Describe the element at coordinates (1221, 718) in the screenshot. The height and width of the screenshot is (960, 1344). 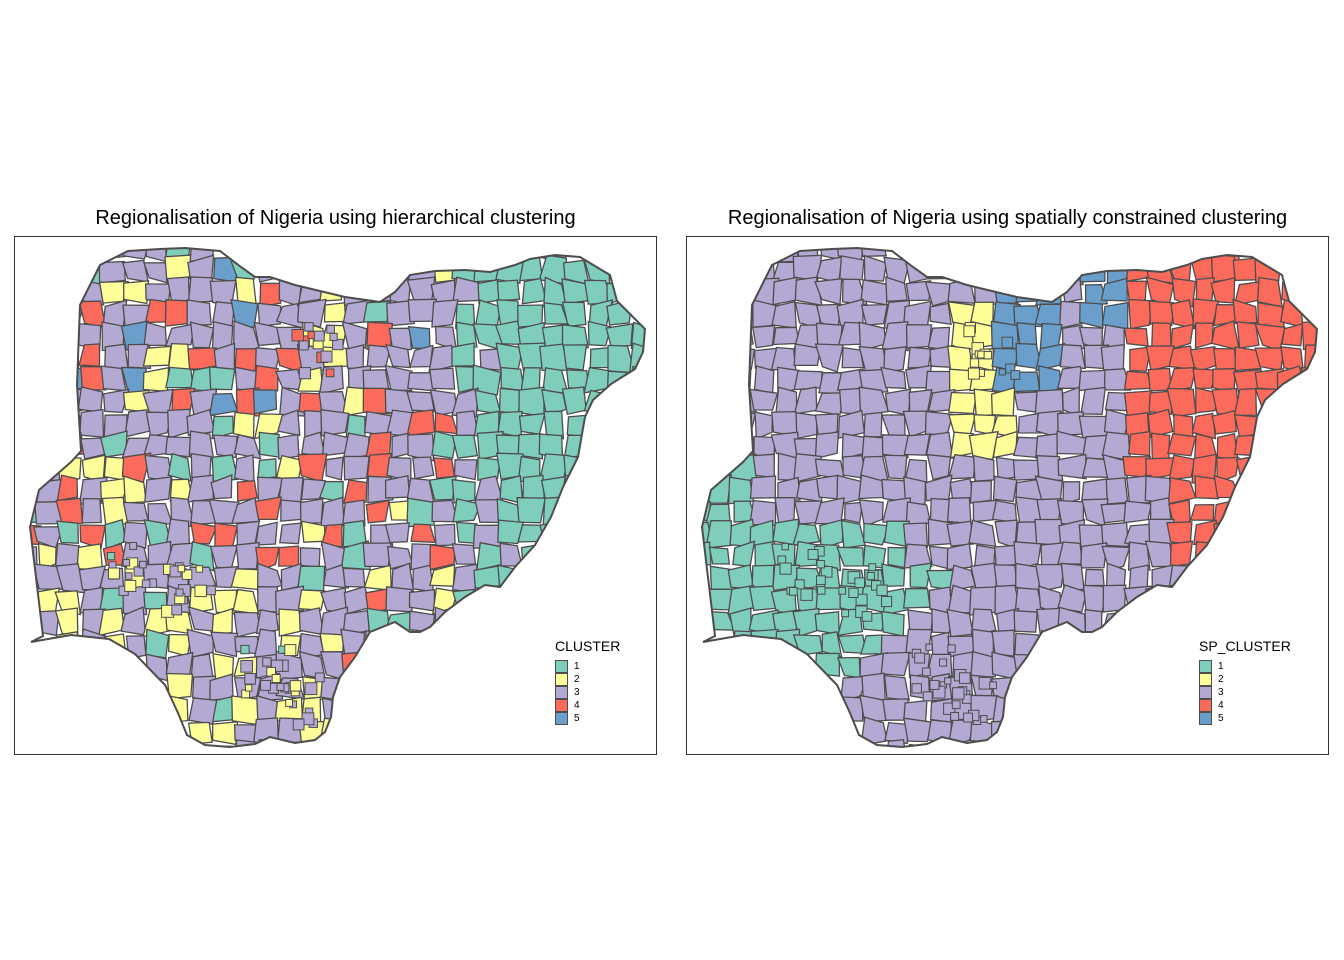
I see `legend-label: 5` at that location.